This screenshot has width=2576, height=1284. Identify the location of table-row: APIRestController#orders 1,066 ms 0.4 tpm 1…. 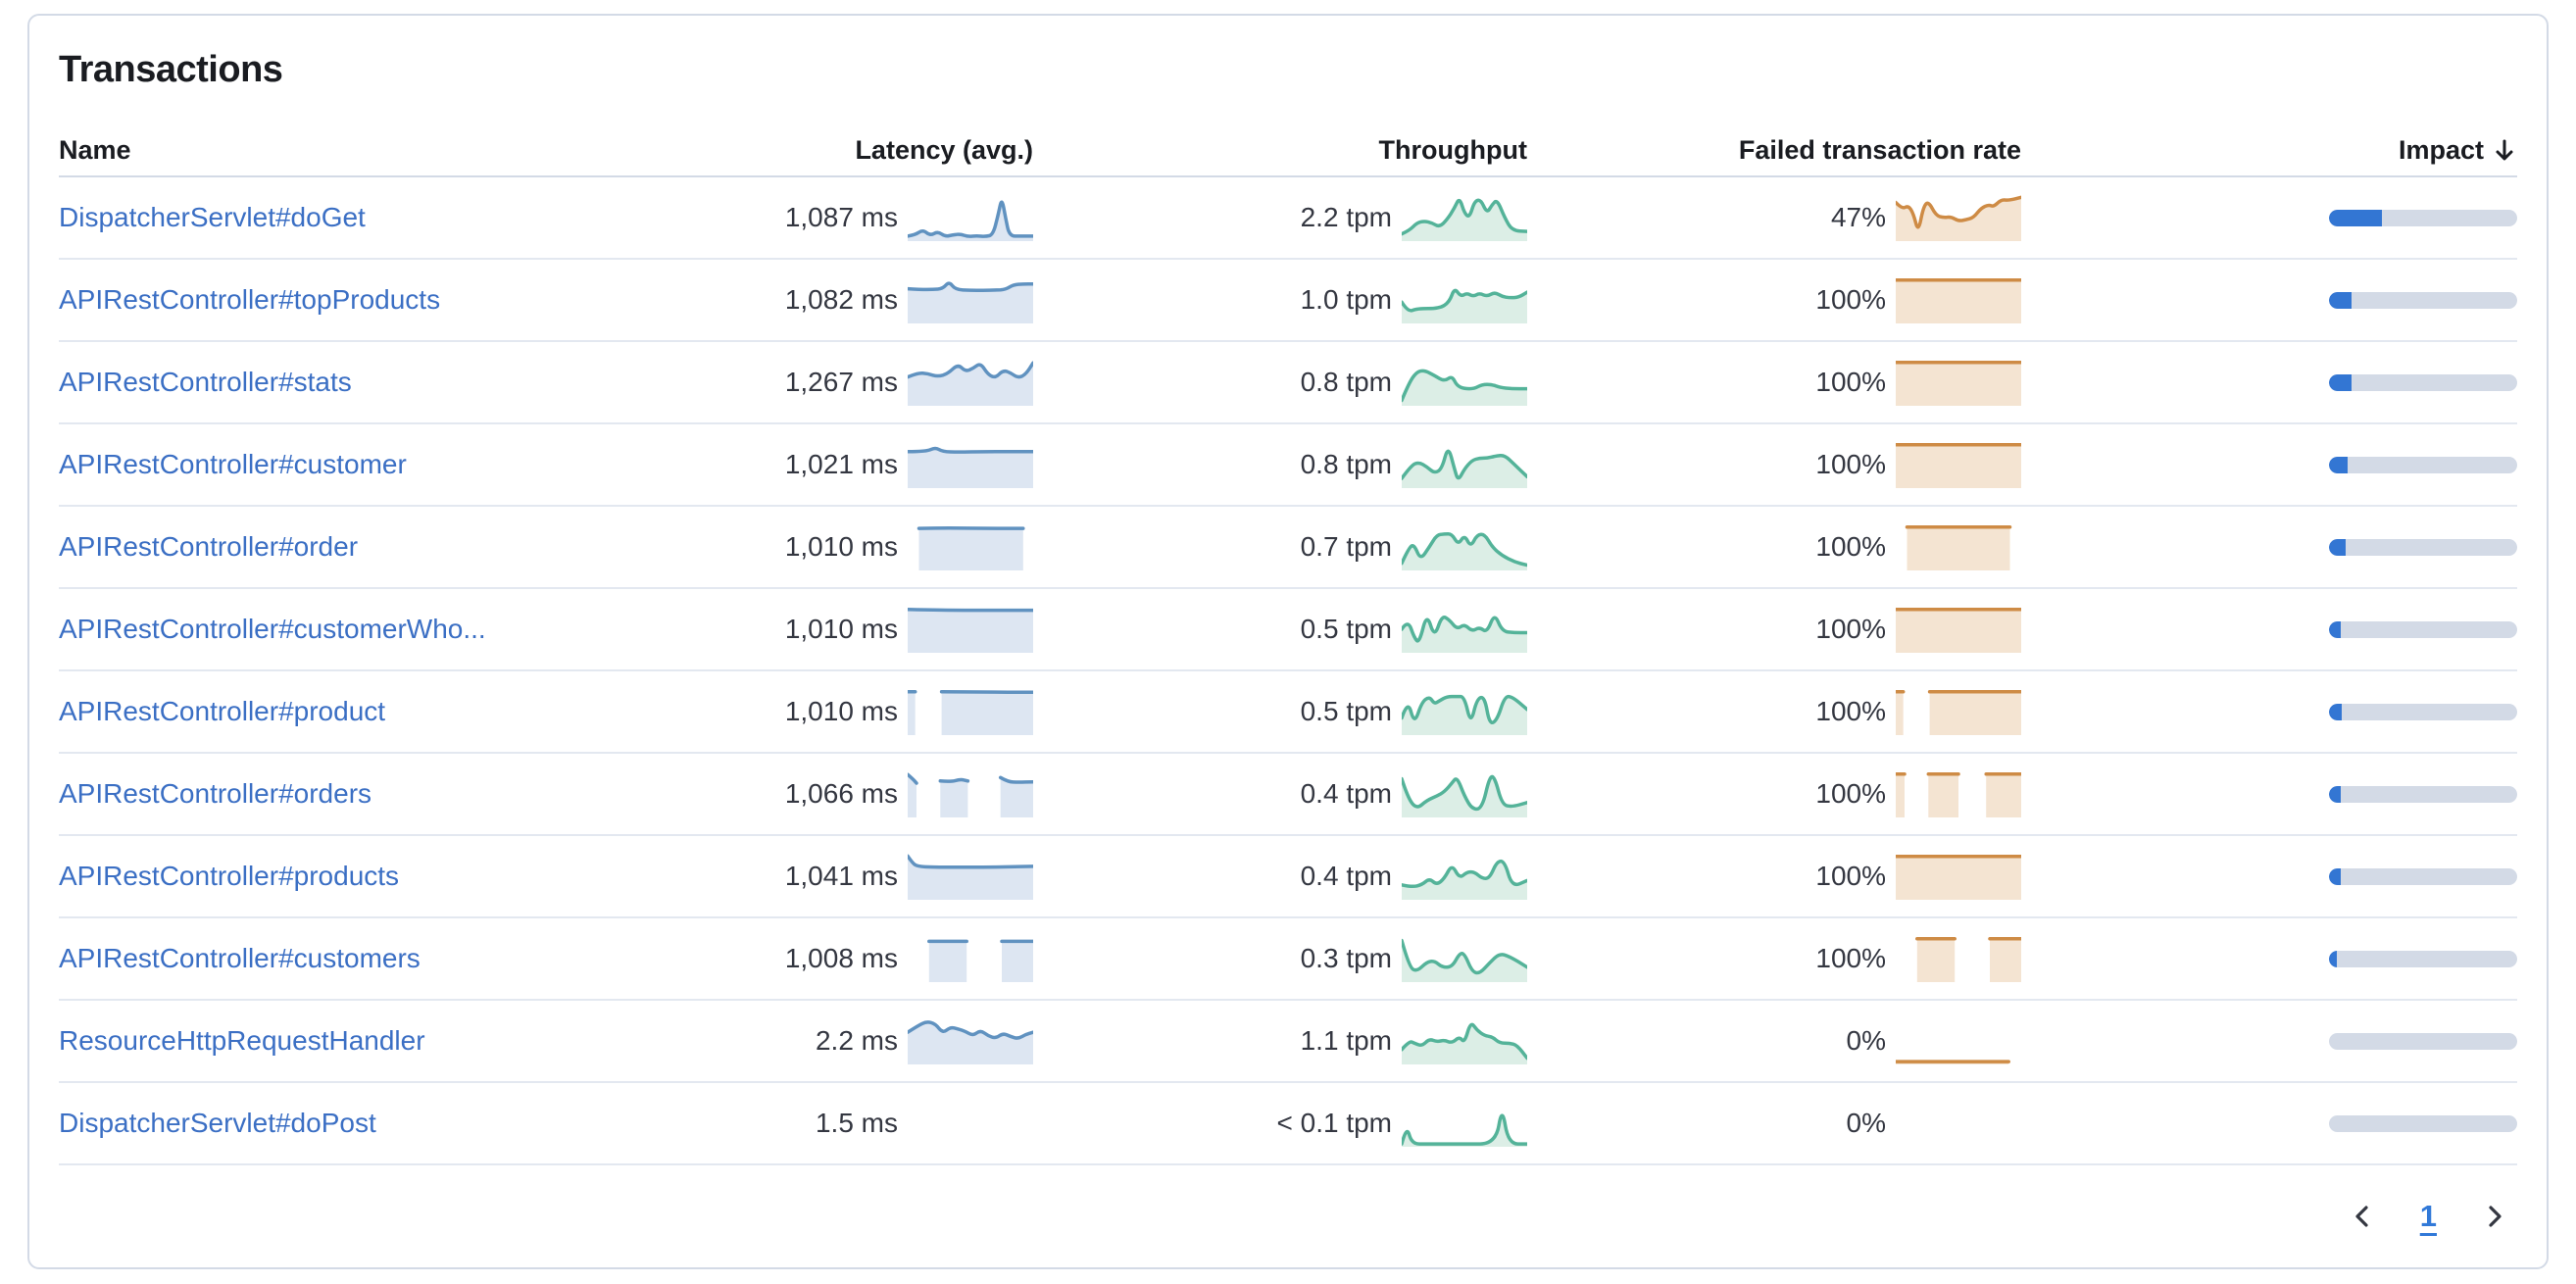
(1288, 795).